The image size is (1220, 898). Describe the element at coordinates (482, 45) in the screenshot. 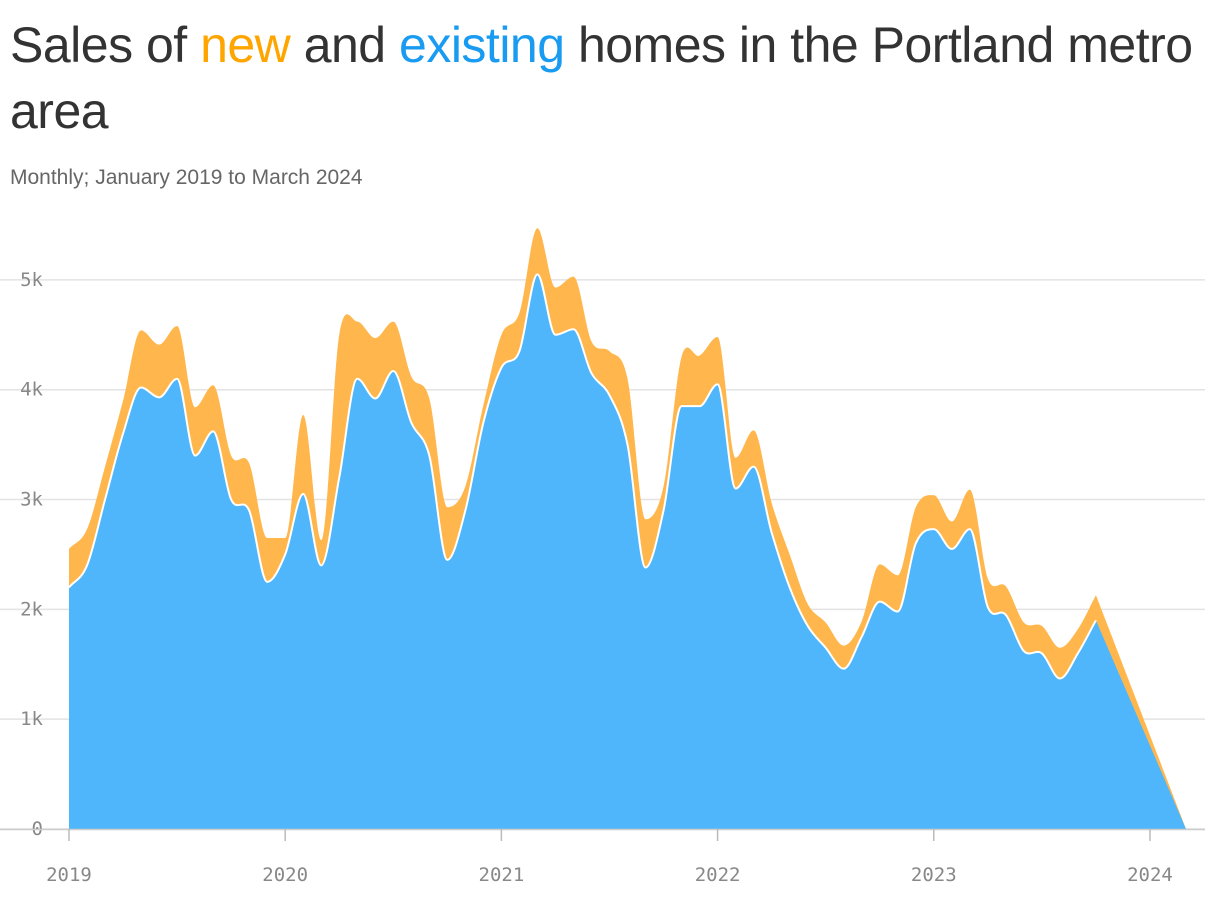

I see `title-existing-word: existing` at that location.